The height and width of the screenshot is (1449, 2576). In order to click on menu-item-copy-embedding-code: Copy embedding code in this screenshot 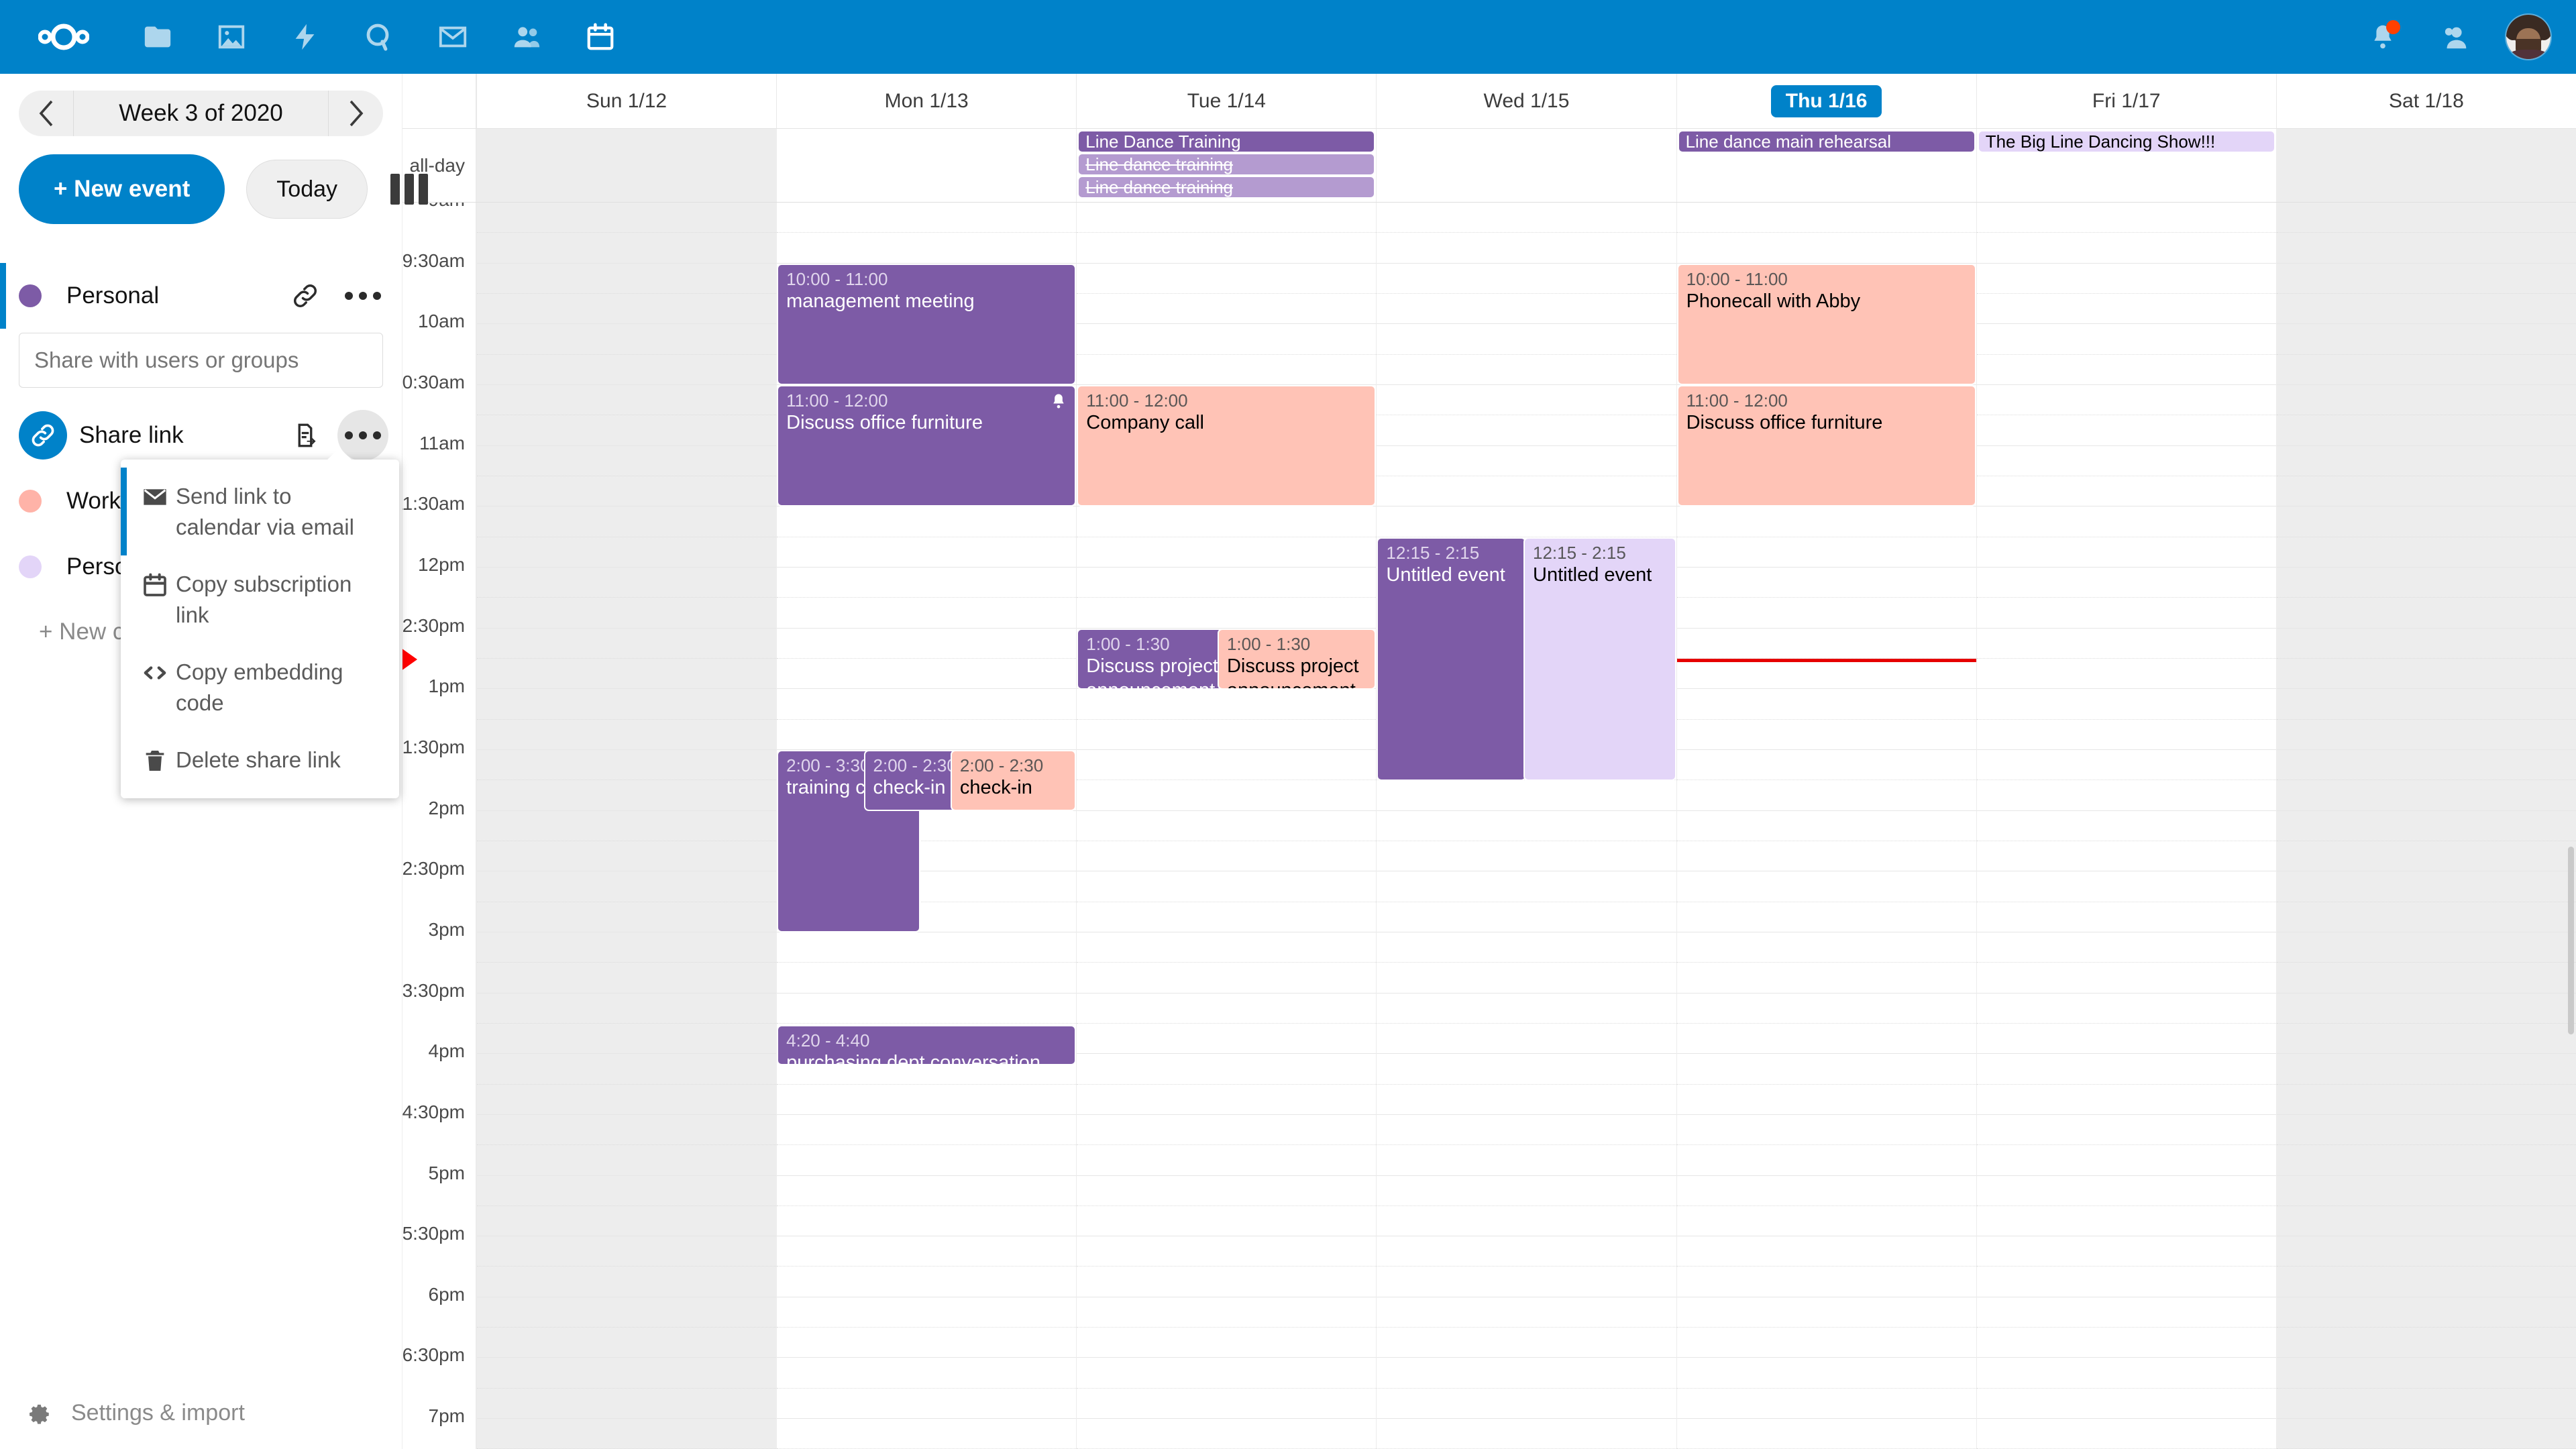, I will do `click(260, 687)`.